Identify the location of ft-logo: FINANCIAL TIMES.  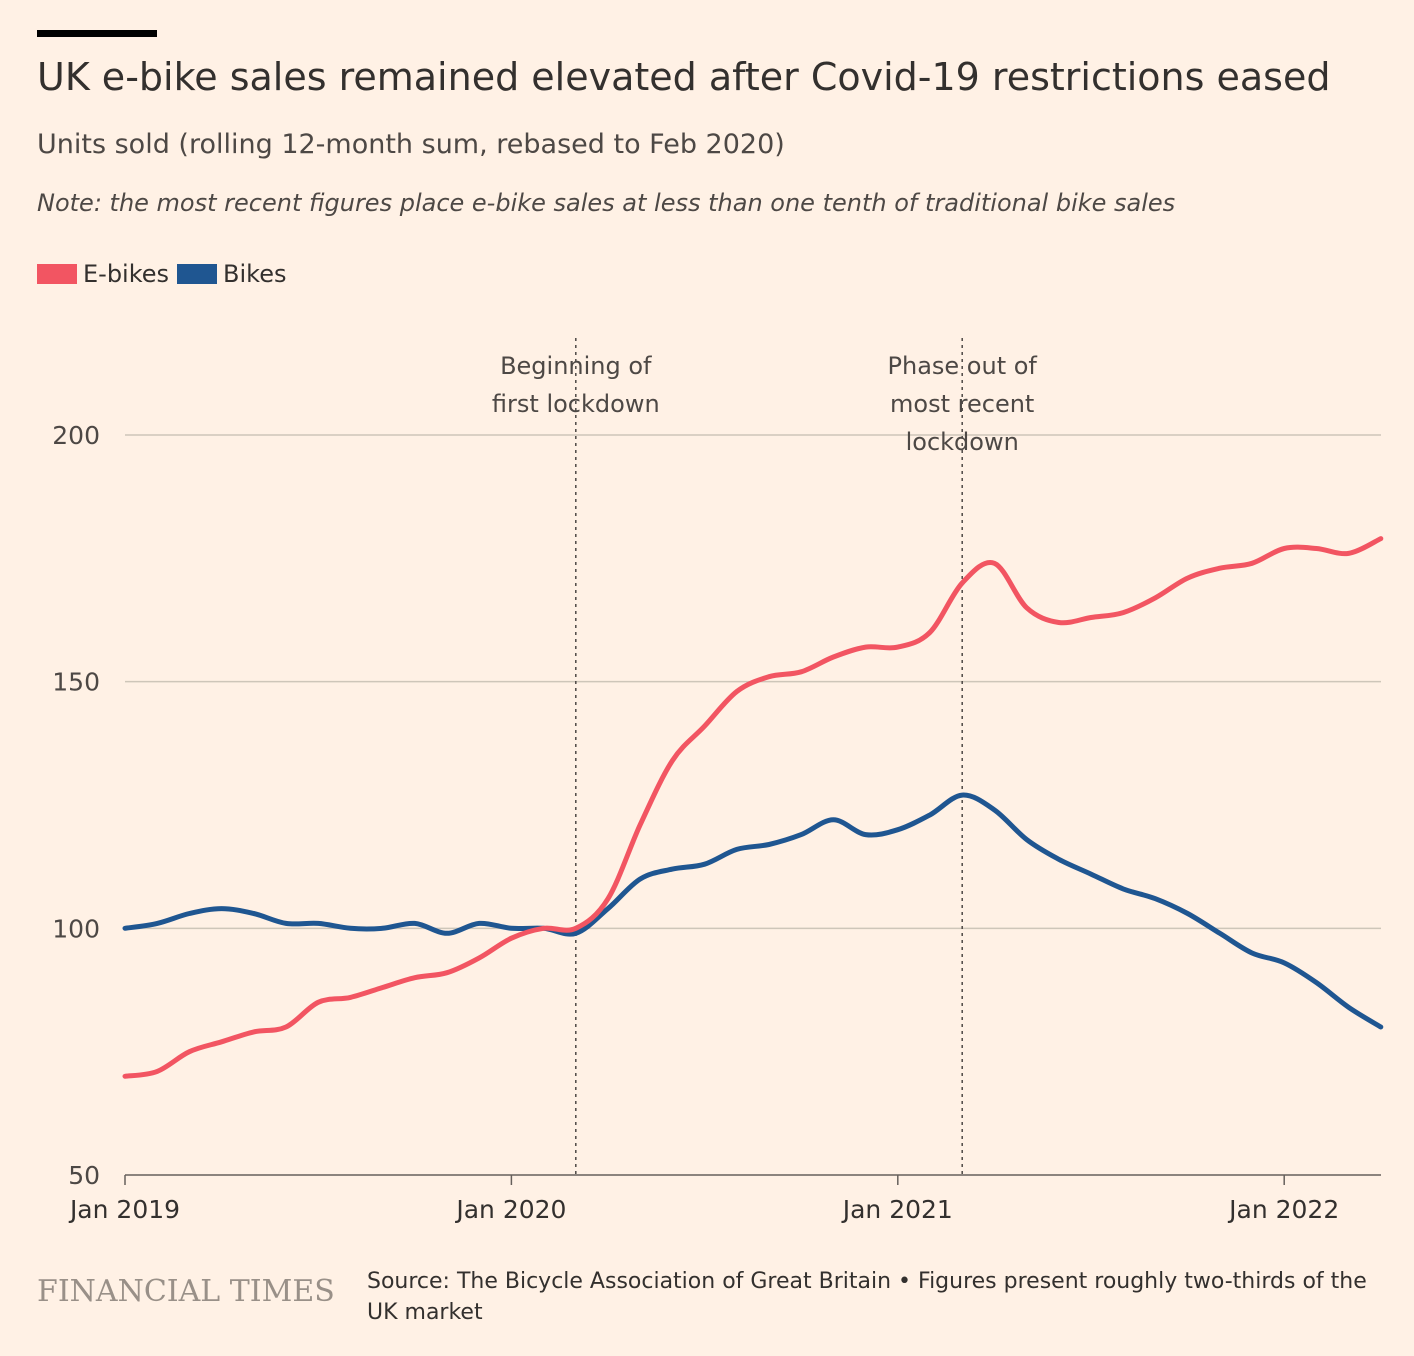
(186, 1291).